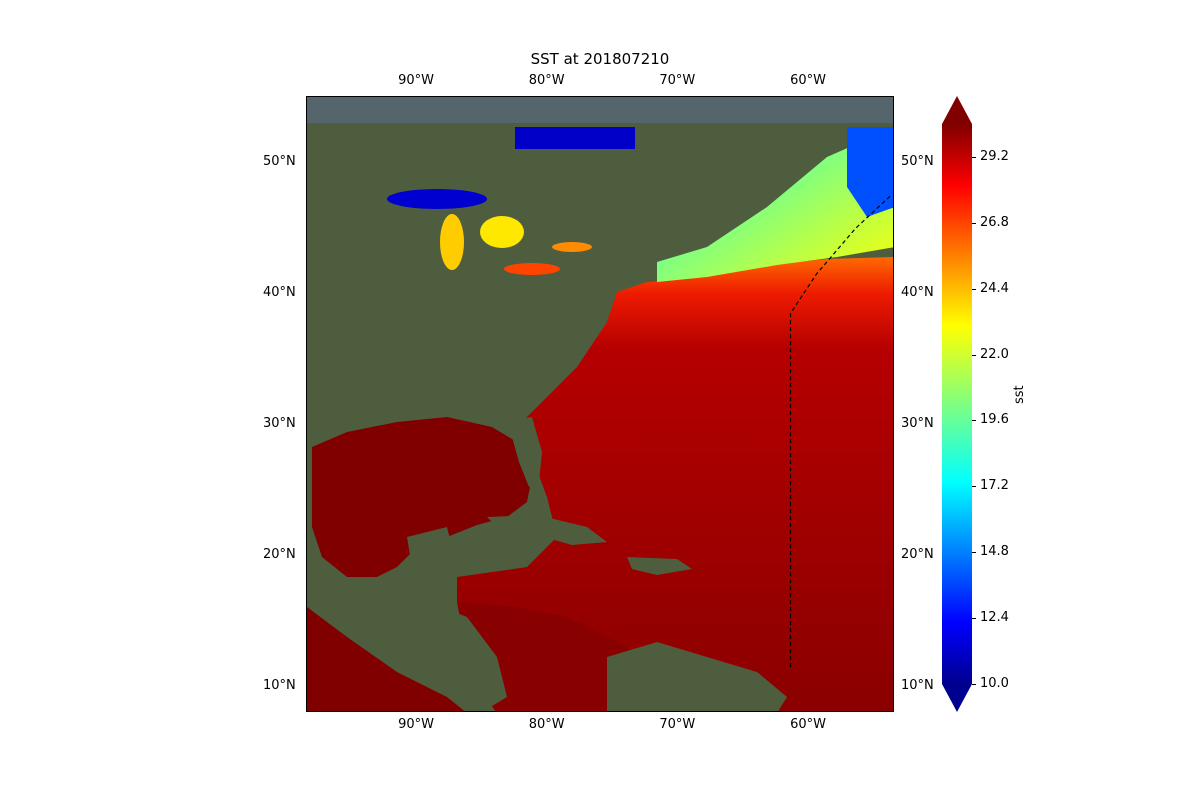 Image resolution: width=1200 pixels, height=800 pixels. Describe the element at coordinates (600, 59) in the screenshot. I see `map-title: SST at 201807210` at that location.